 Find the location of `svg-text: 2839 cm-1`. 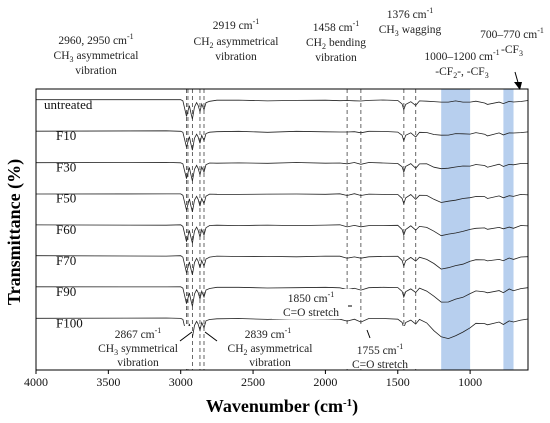

svg-text: 2839 cm-1 is located at coordinates (268, 333).